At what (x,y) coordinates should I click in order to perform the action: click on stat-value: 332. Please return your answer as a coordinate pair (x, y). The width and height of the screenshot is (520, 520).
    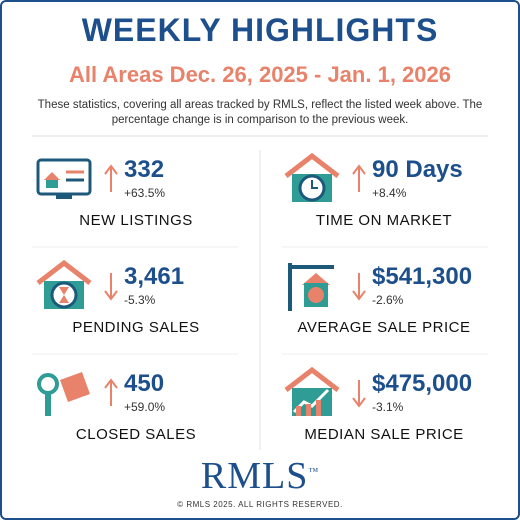
    Looking at the image, I should click on (144, 169).